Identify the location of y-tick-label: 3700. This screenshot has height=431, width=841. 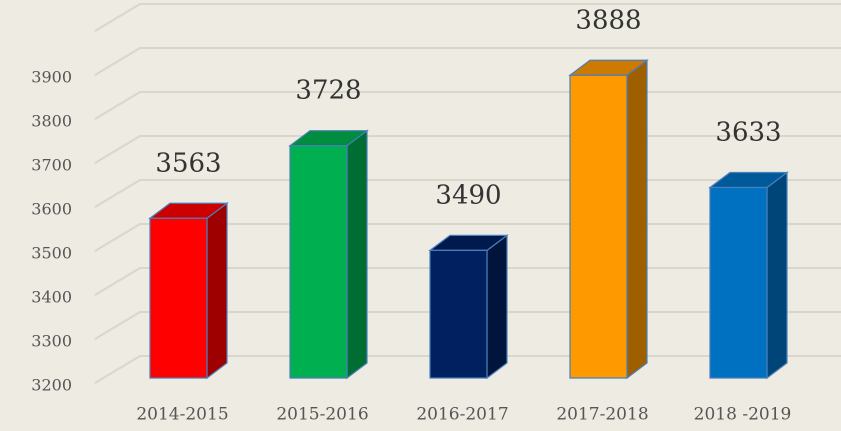
(51, 165).